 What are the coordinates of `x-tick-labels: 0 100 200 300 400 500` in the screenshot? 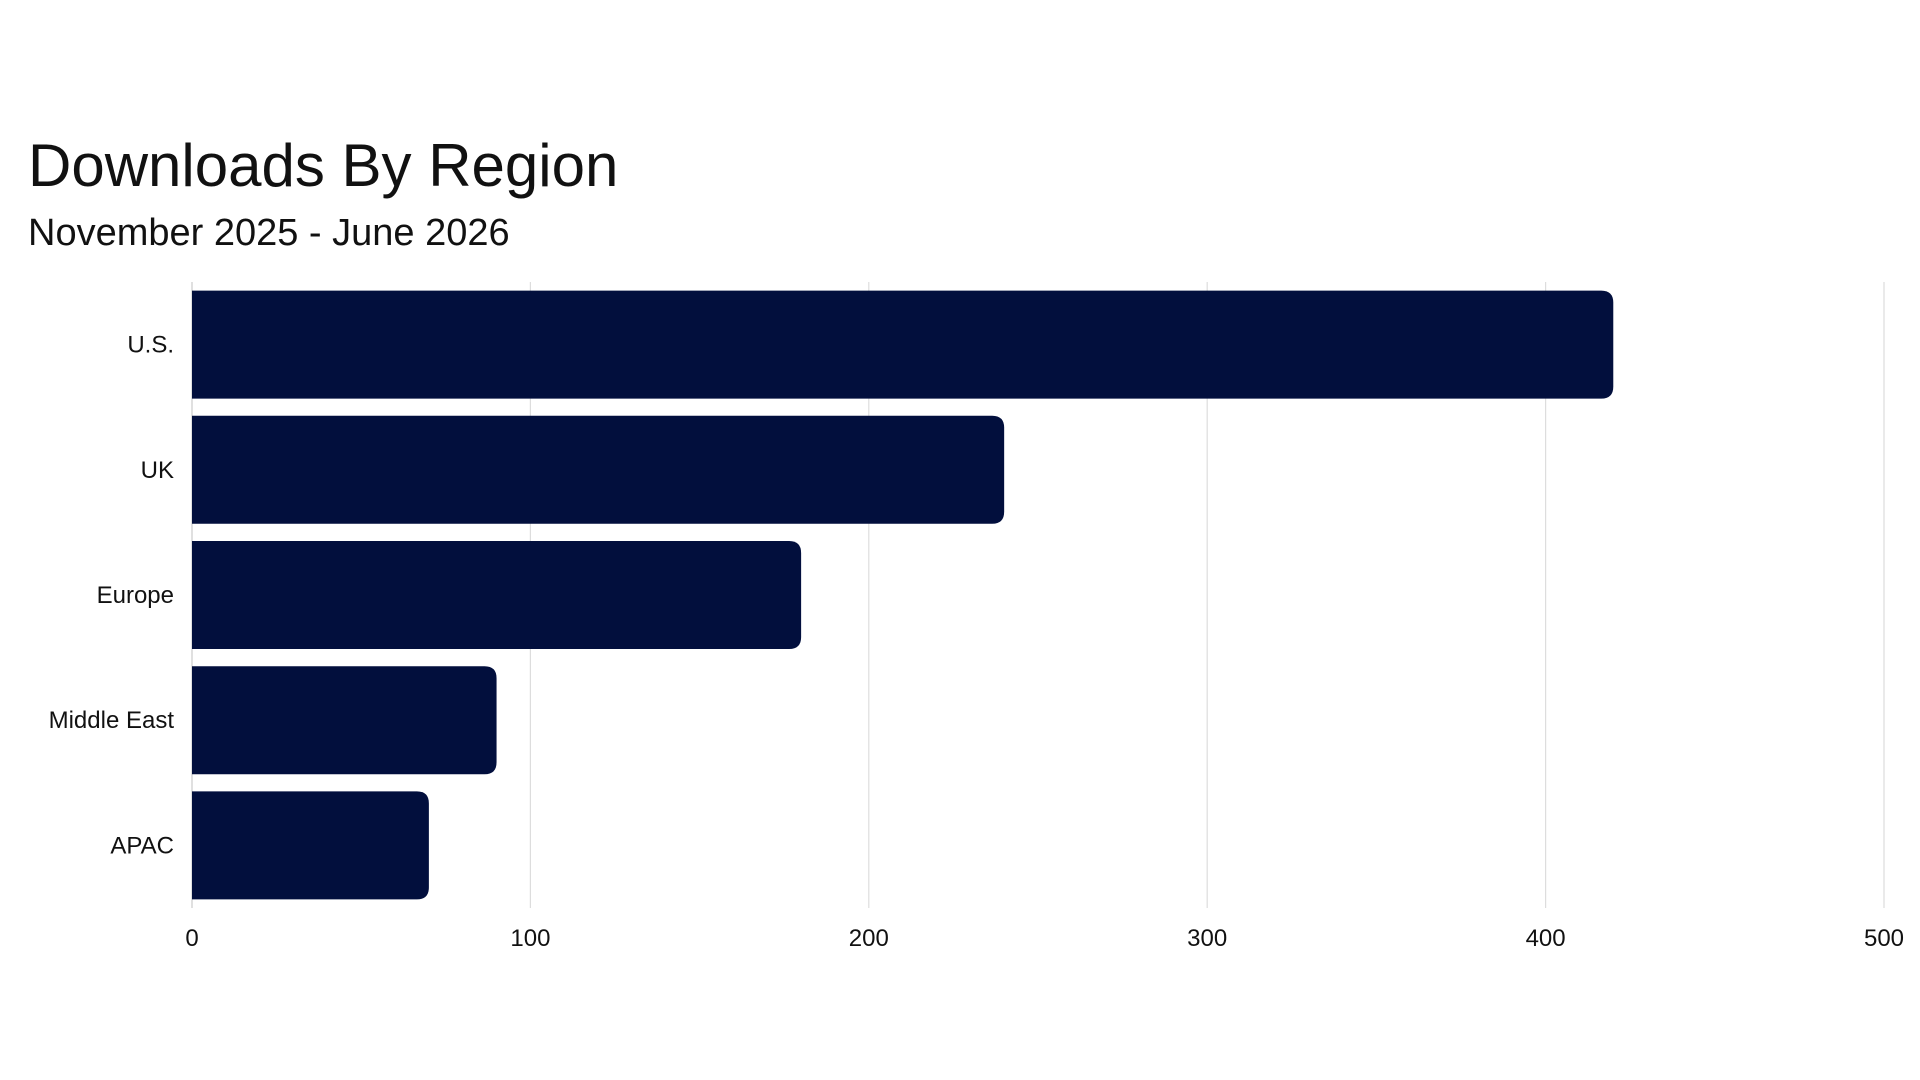 It's located at (1044, 938).